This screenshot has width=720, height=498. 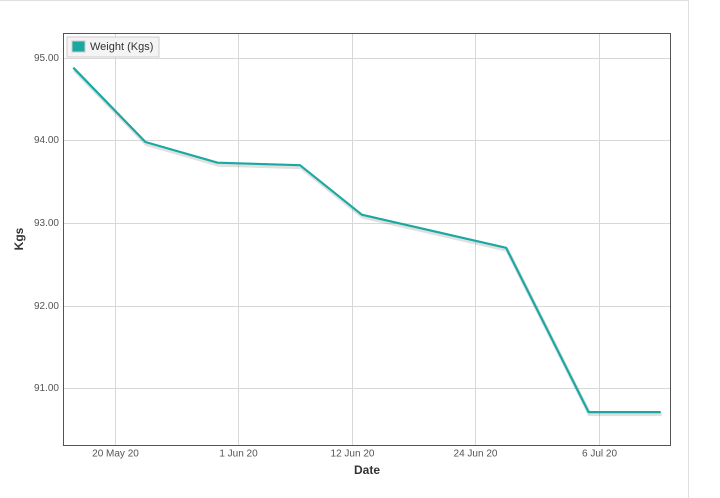 I want to click on y-tick-label: 91.00, so click(x=46, y=388).